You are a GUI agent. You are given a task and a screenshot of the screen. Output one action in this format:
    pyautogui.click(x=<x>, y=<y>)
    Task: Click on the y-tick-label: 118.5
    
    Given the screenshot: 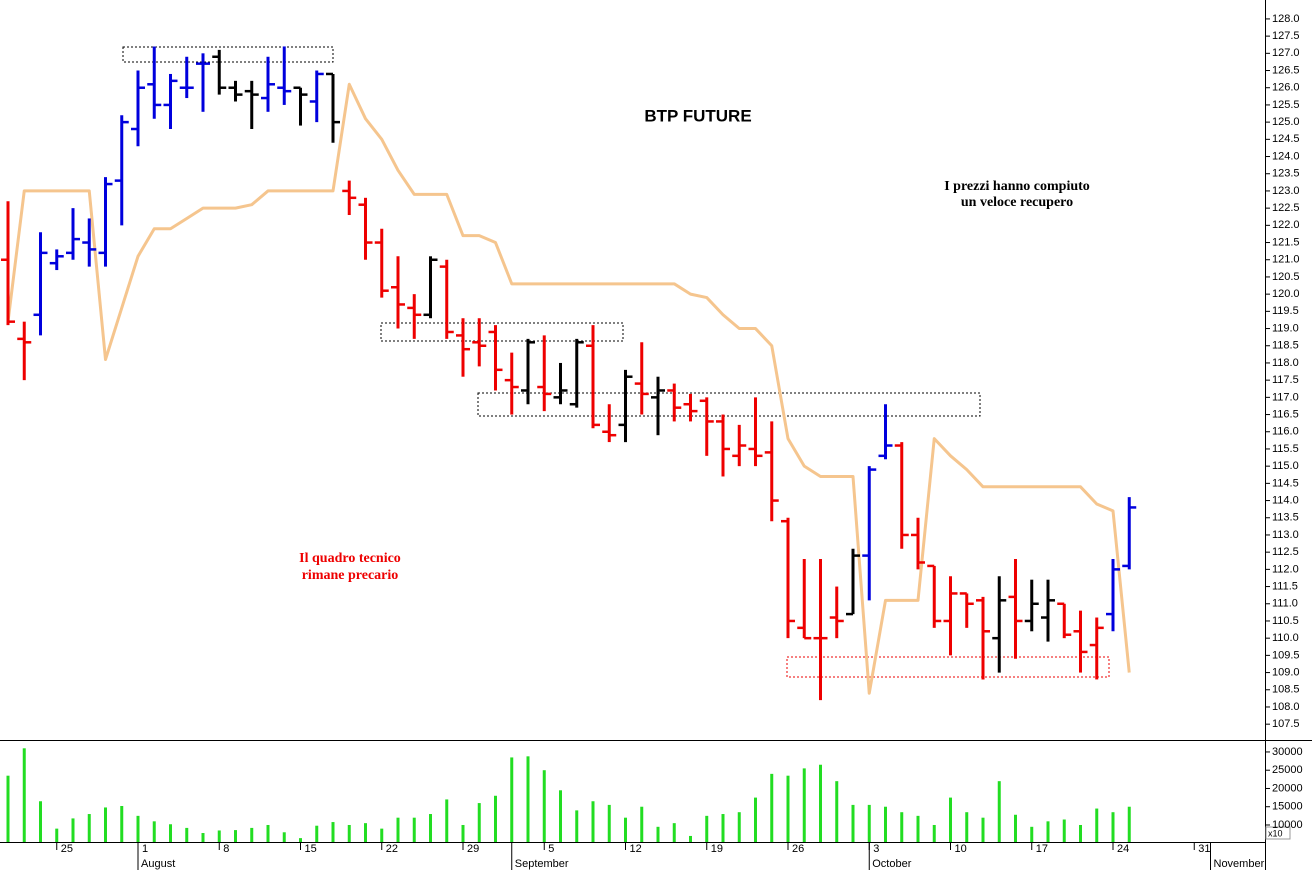 What is the action you would take?
    pyautogui.click(x=1285, y=346)
    